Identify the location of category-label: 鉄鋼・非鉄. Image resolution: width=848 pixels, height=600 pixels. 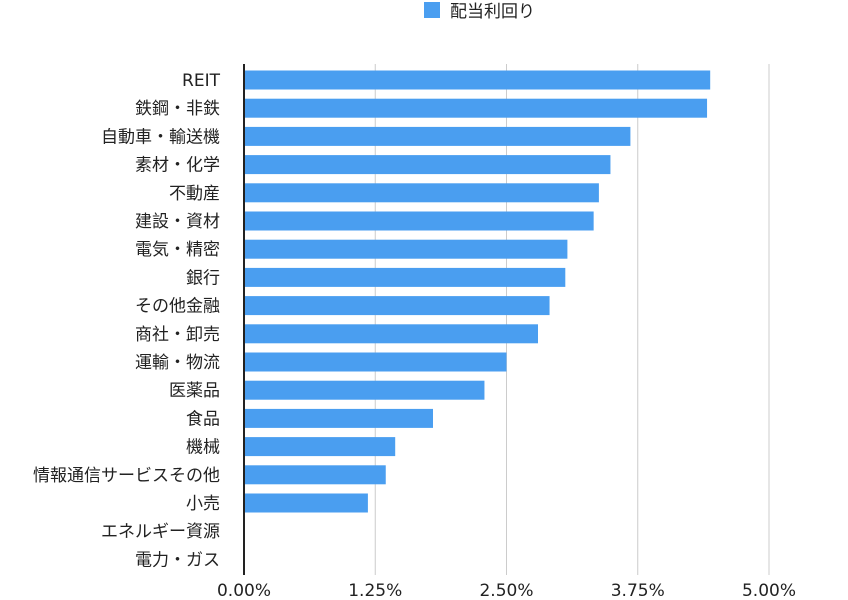
(177, 109).